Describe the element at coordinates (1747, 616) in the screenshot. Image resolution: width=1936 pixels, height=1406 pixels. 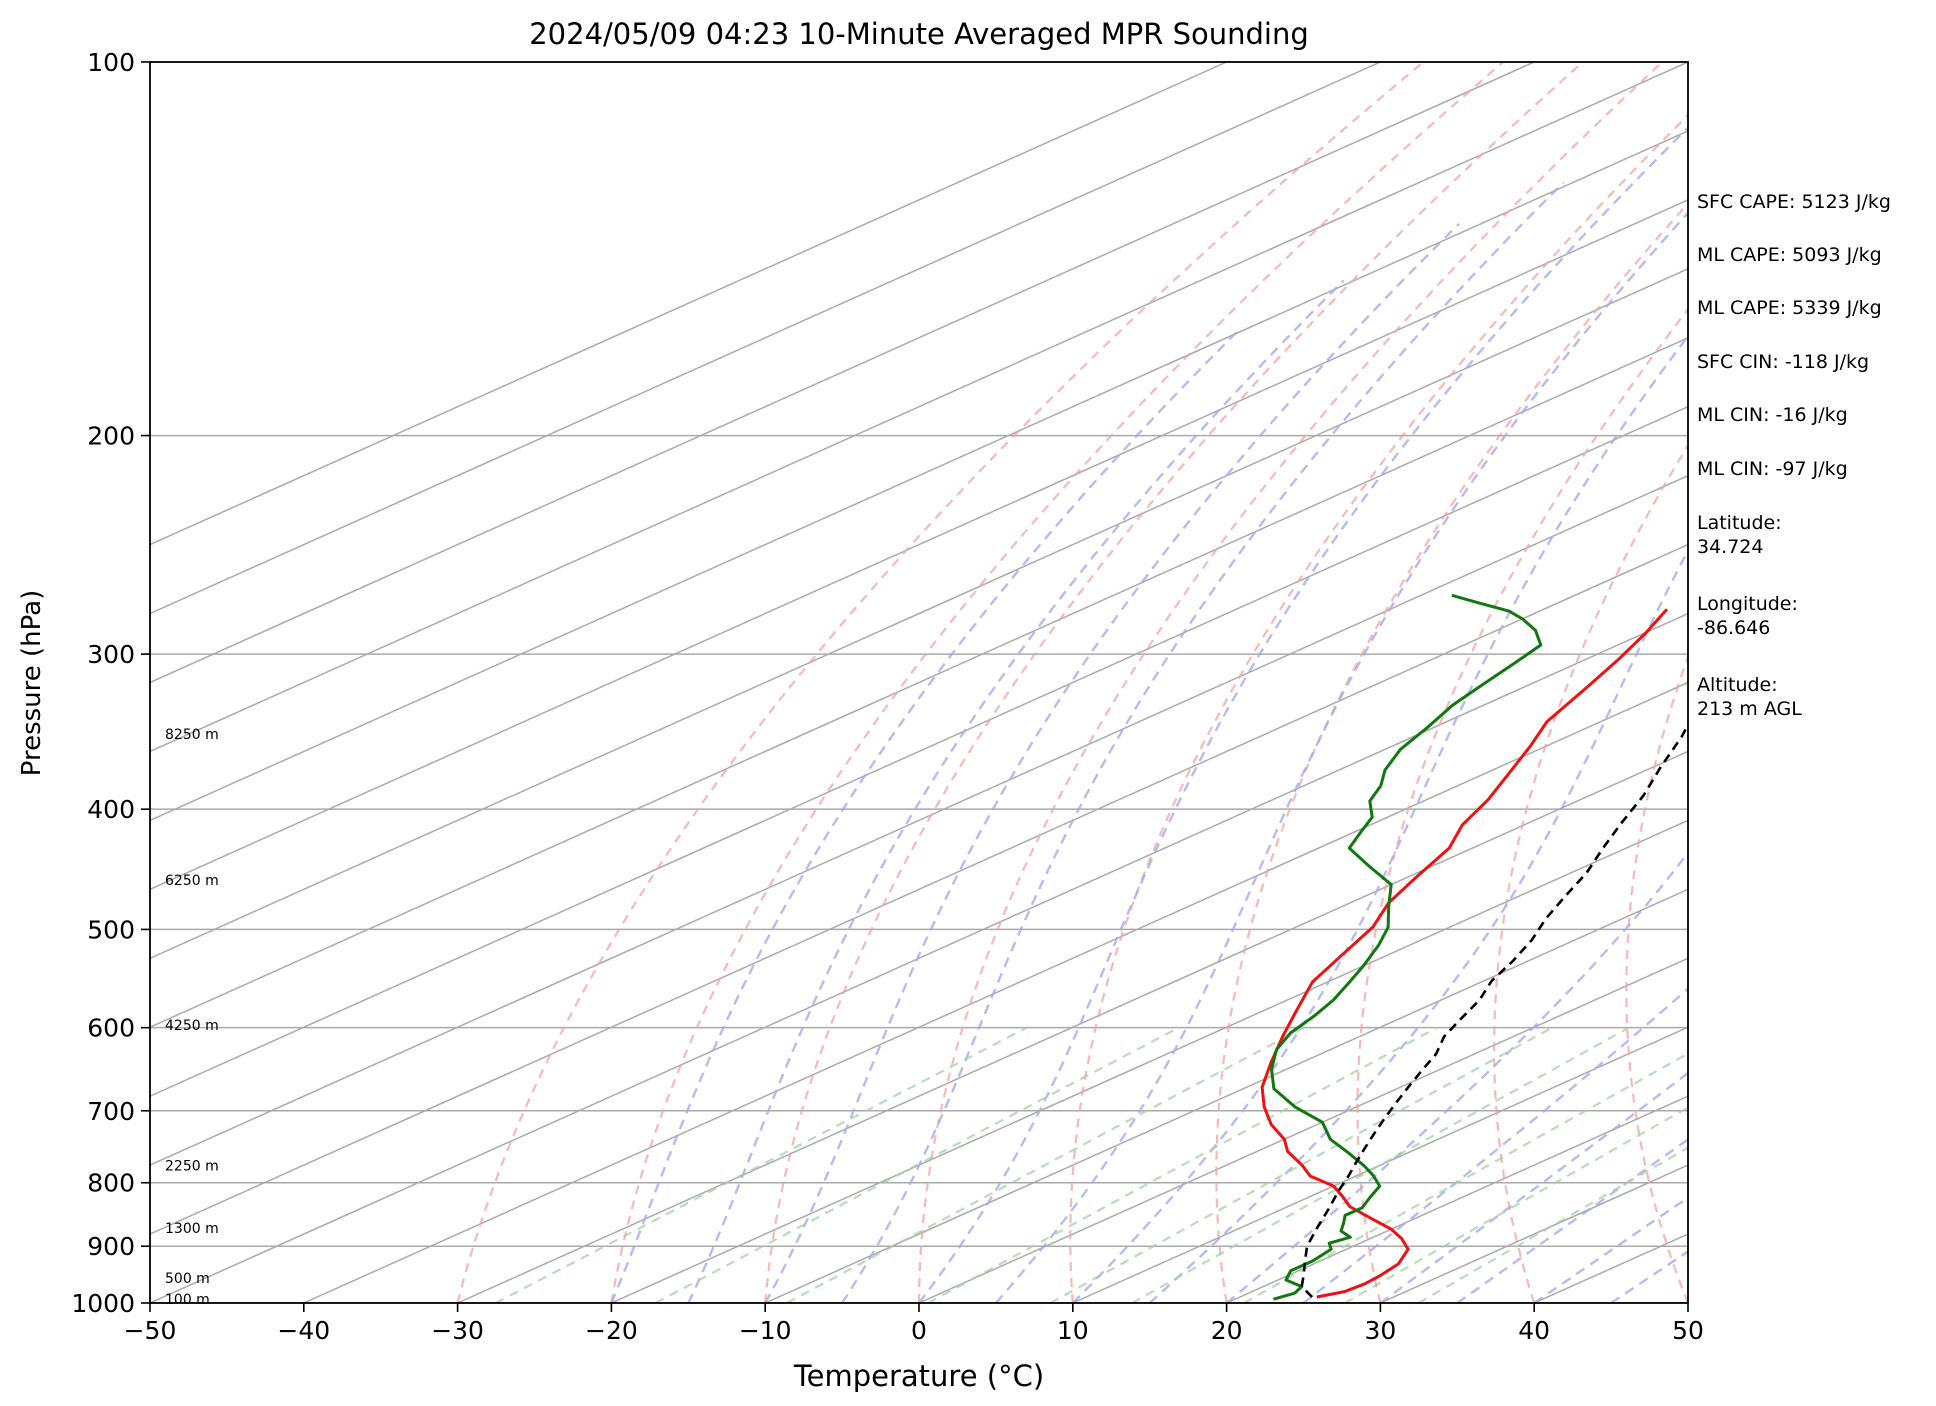
I see `info-line: Longitude: -86.646` at that location.